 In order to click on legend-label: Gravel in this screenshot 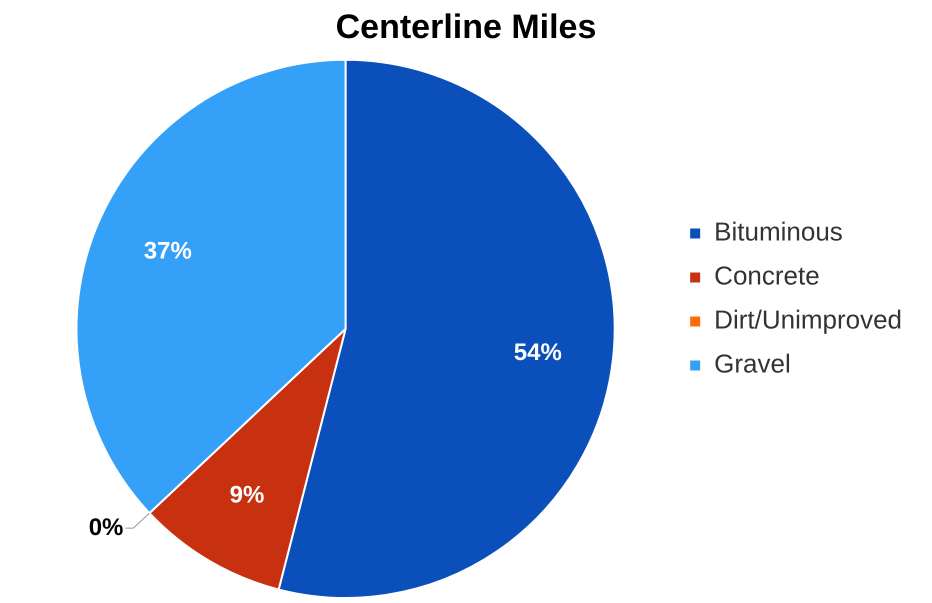, I will do `click(752, 363)`.